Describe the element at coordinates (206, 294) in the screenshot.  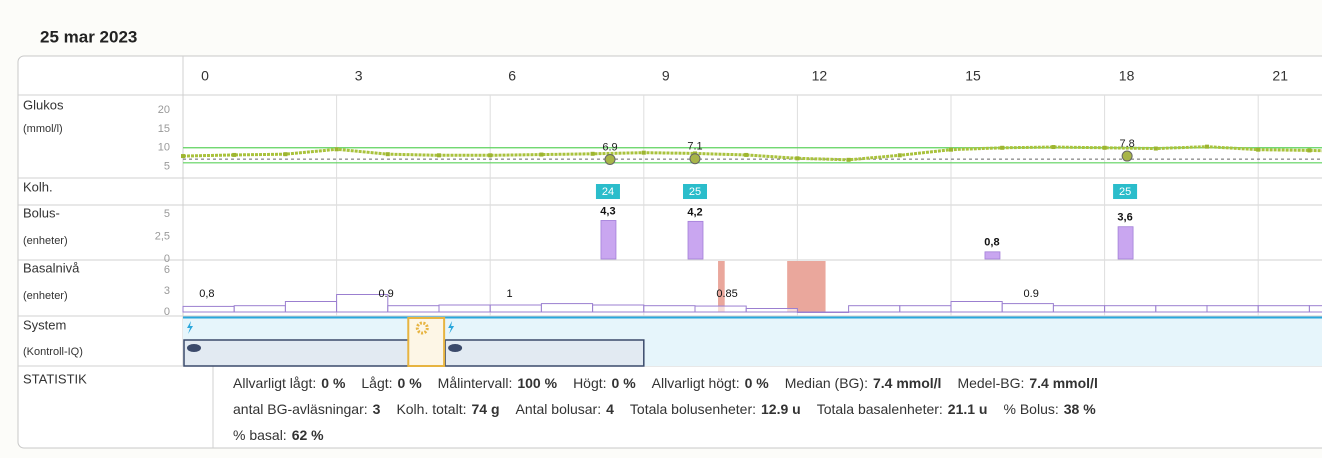
I see `basal-label: 0,8` at that location.